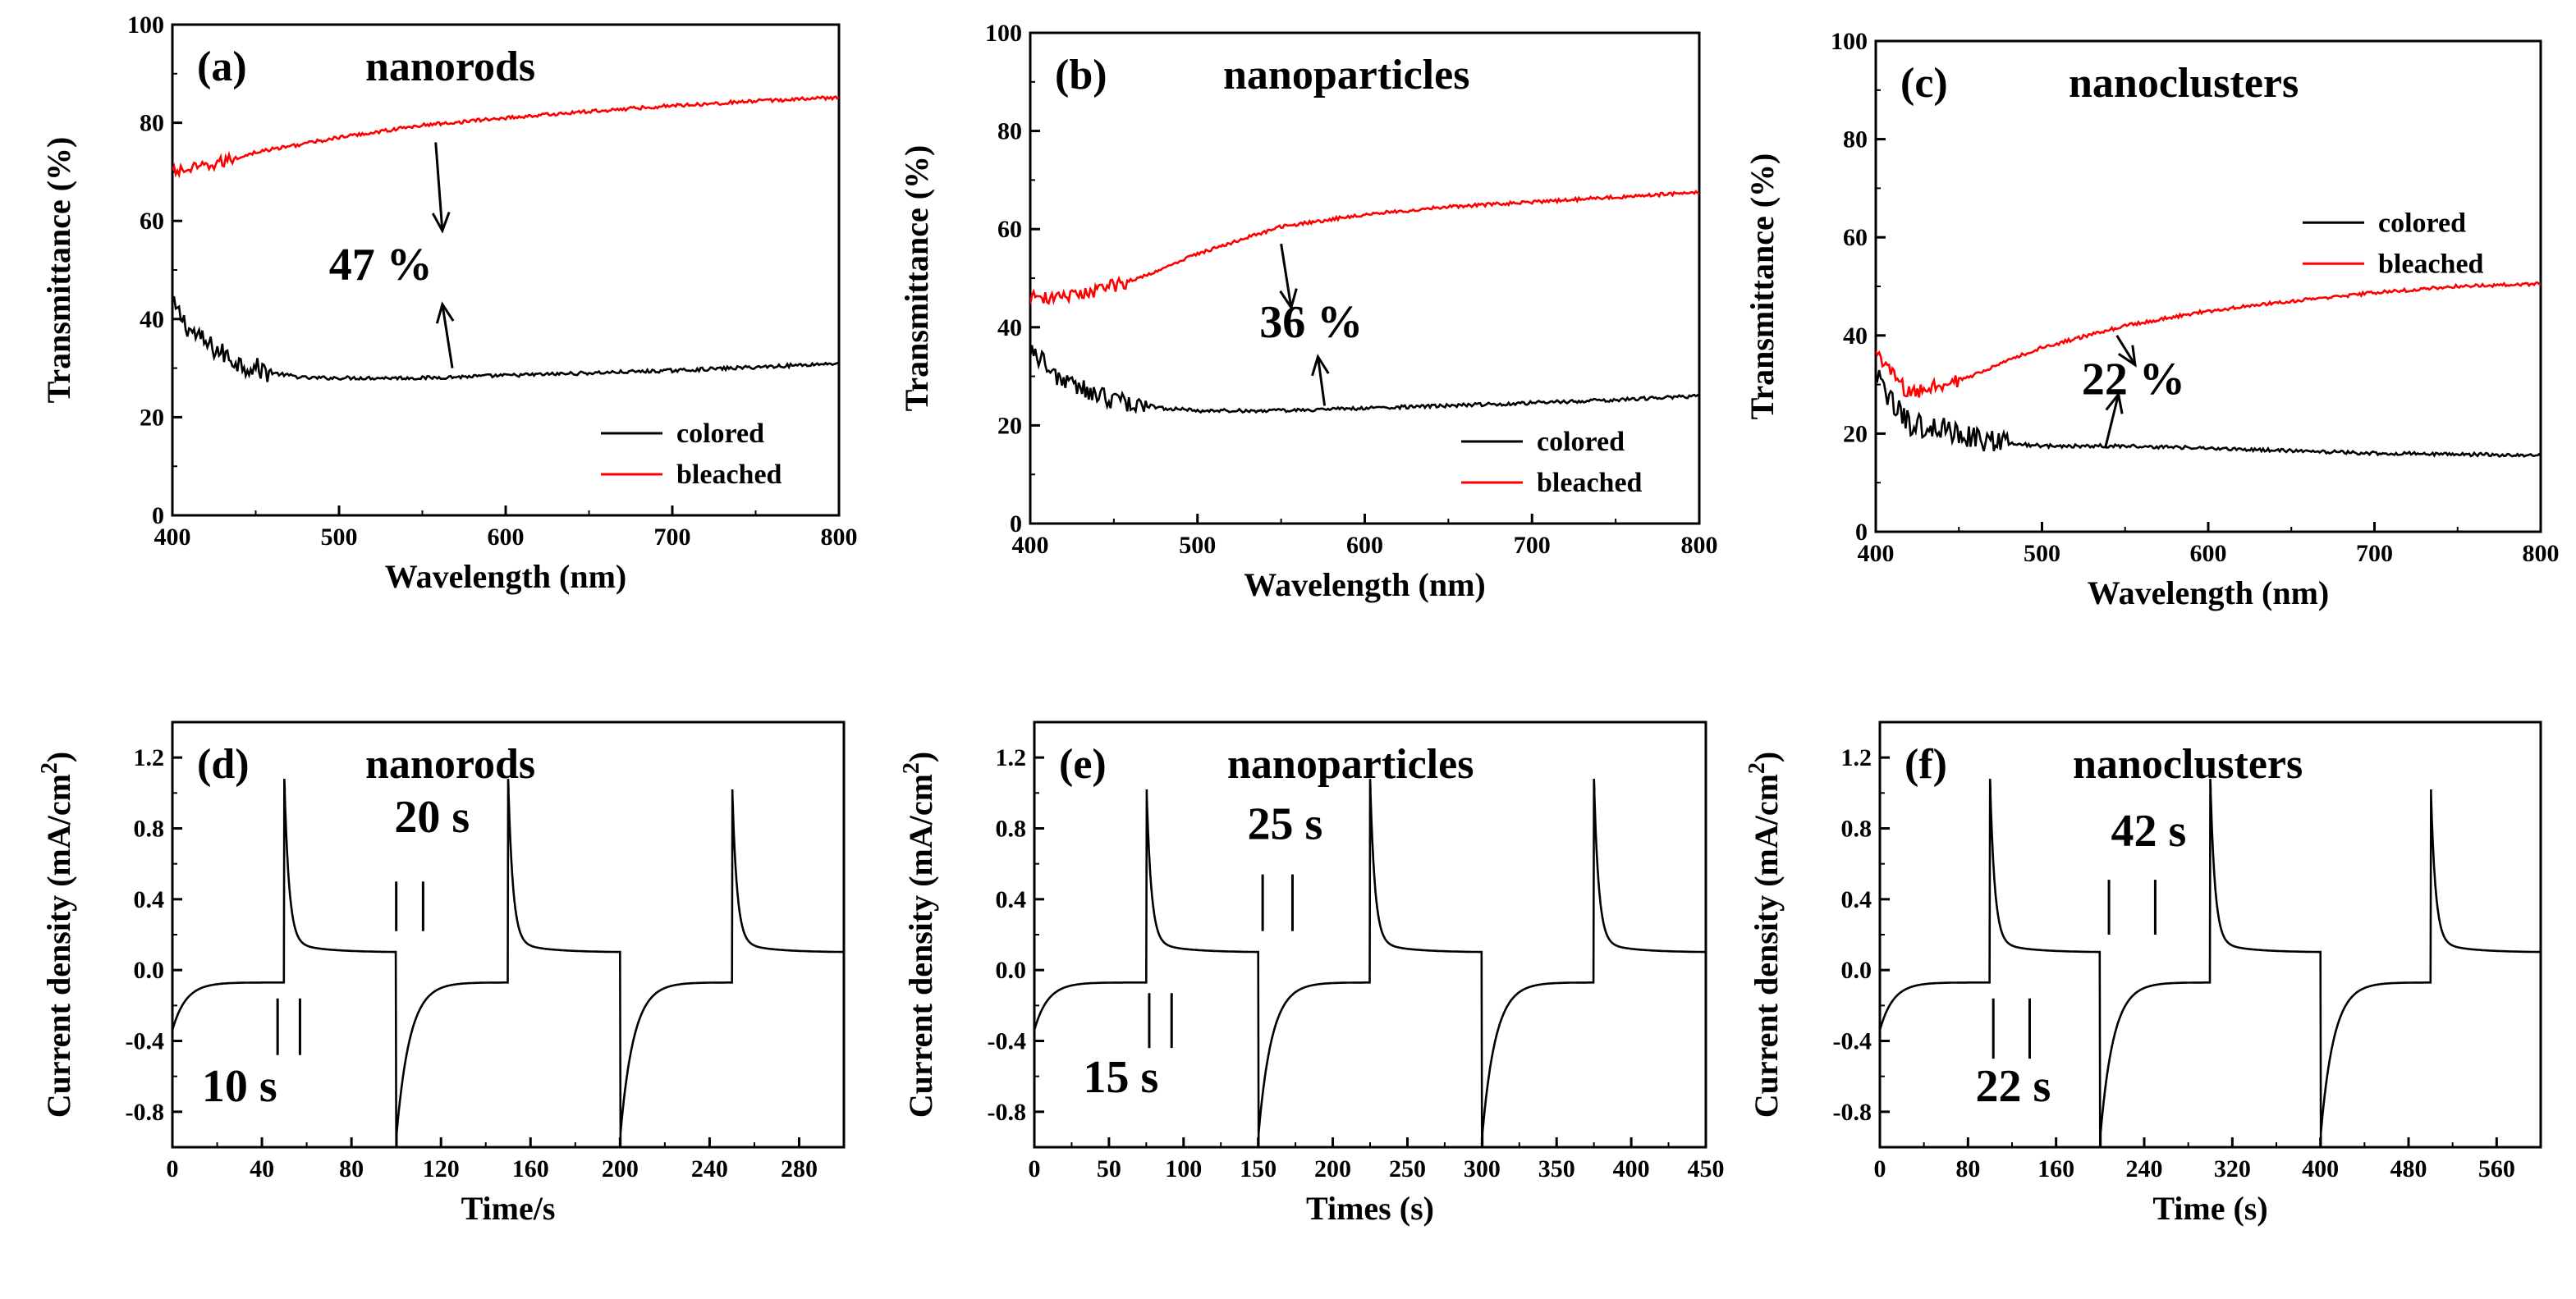 The height and width of the screenshot is (1299, 2576). Describe the element at coordinates (2496, 1168) in the screenshot. I see `x-tick-label: 560` at that location.